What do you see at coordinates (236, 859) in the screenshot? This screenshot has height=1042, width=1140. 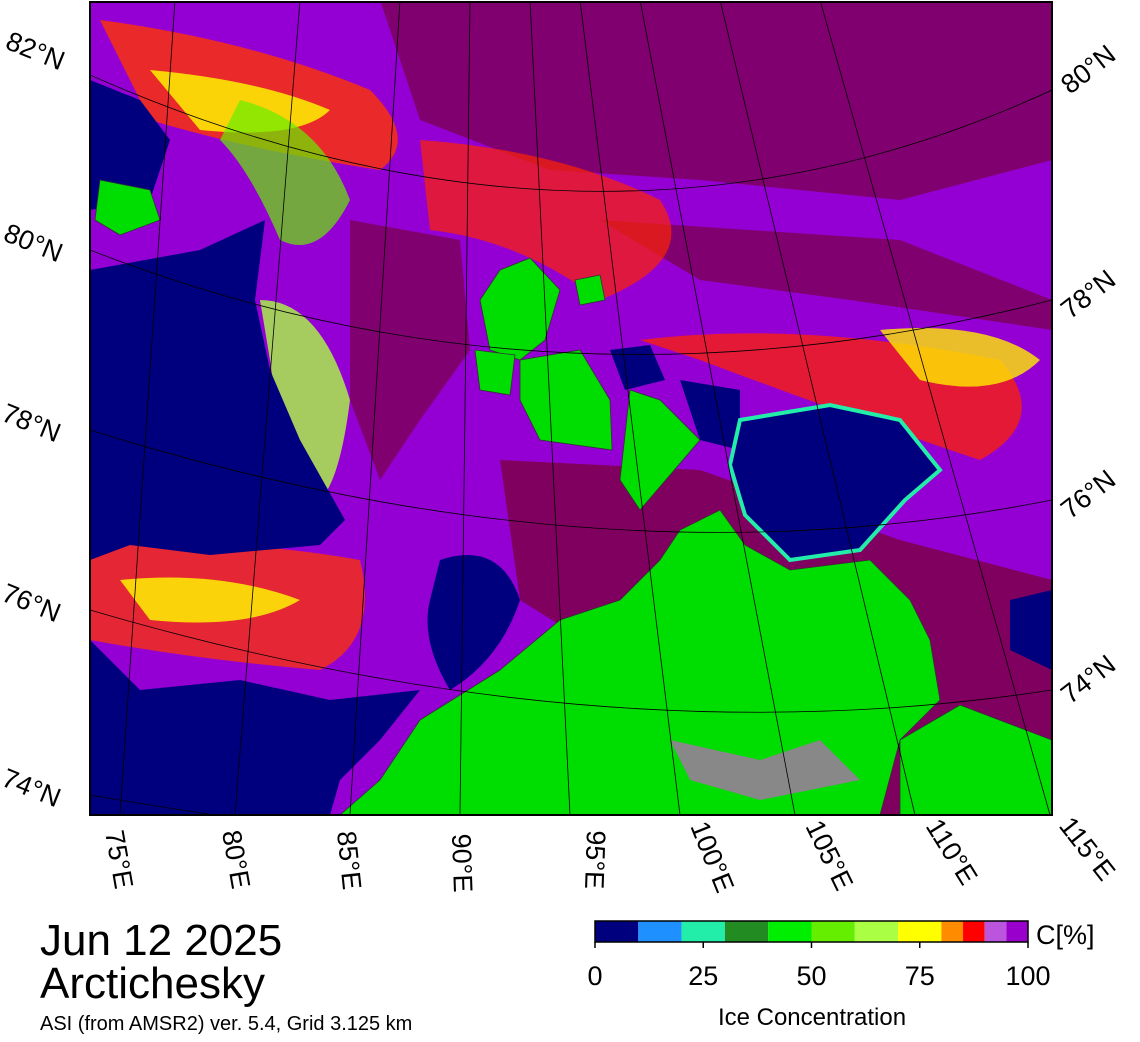 I see `lon-label: 80°E` at bounding box center [236, 859].